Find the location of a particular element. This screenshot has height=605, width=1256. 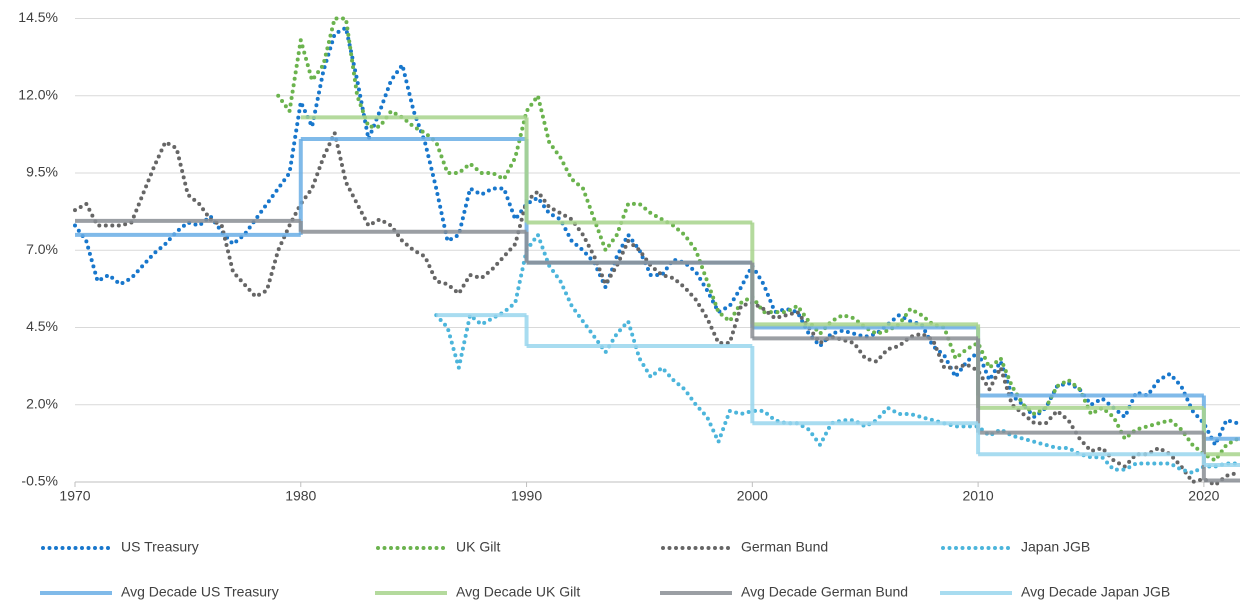

x-tick-label: 2000 is located at coordinates (752, 496).